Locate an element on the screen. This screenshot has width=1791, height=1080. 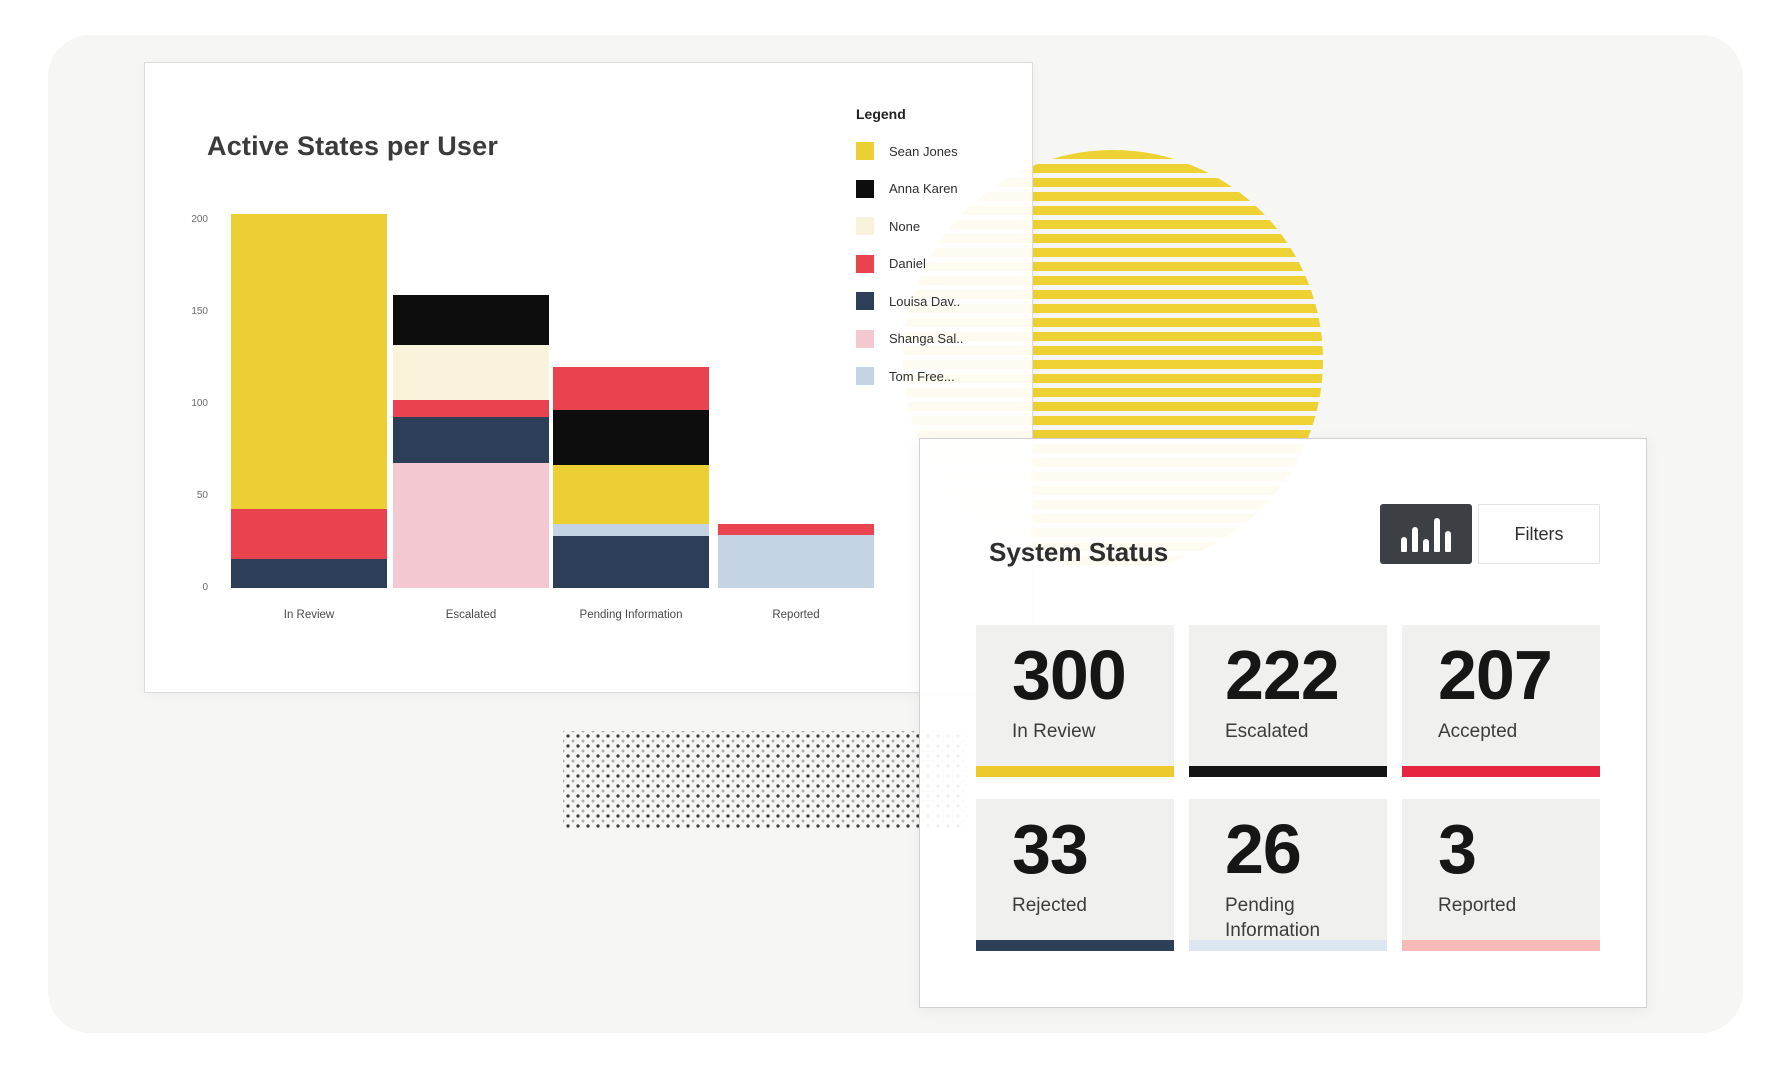
status-card-actions: Filters is located at coordinates (1490, 534).